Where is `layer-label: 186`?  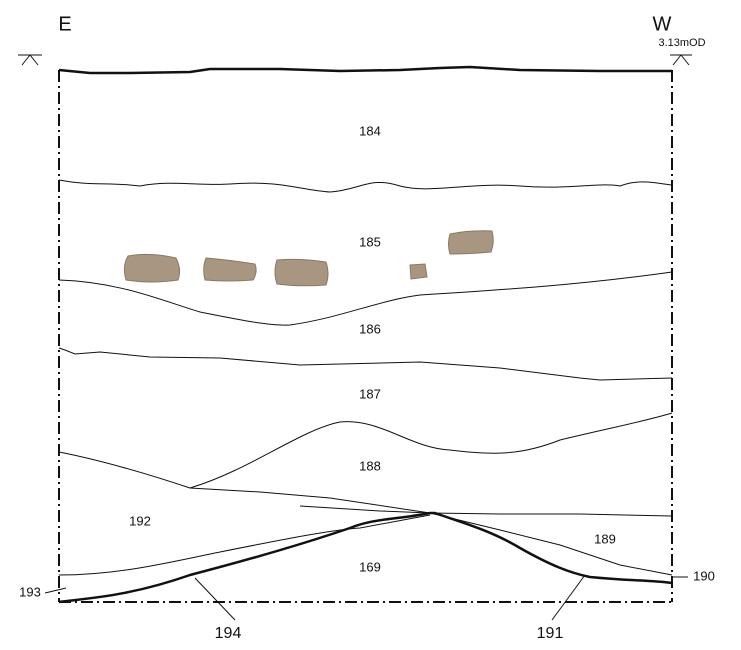
layer-label: 186 is located at coordinates (370, 328).